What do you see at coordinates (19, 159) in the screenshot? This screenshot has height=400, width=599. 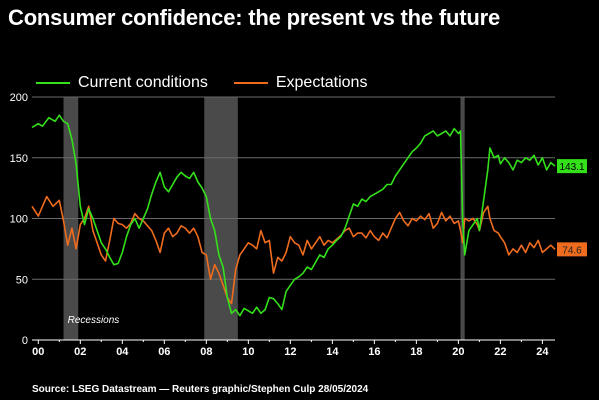 I see `y-tick-label: 150` at bounding box center [19, 159].